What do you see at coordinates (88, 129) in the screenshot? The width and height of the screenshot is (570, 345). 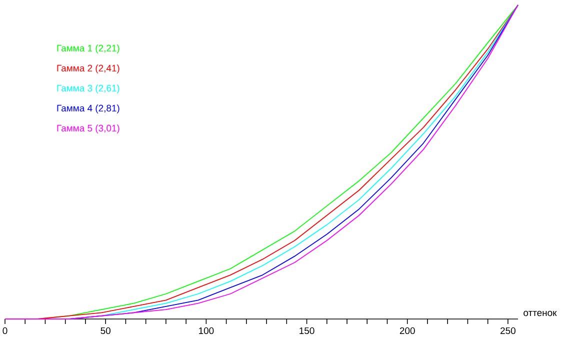 I see `text: Гамма 5 (3,01)` at bounding box center [88, 129].